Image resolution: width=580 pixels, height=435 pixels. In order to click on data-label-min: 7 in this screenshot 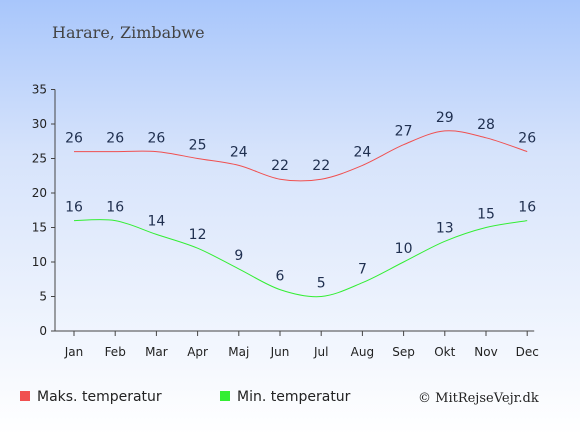, I will do `click(362, 270)`.